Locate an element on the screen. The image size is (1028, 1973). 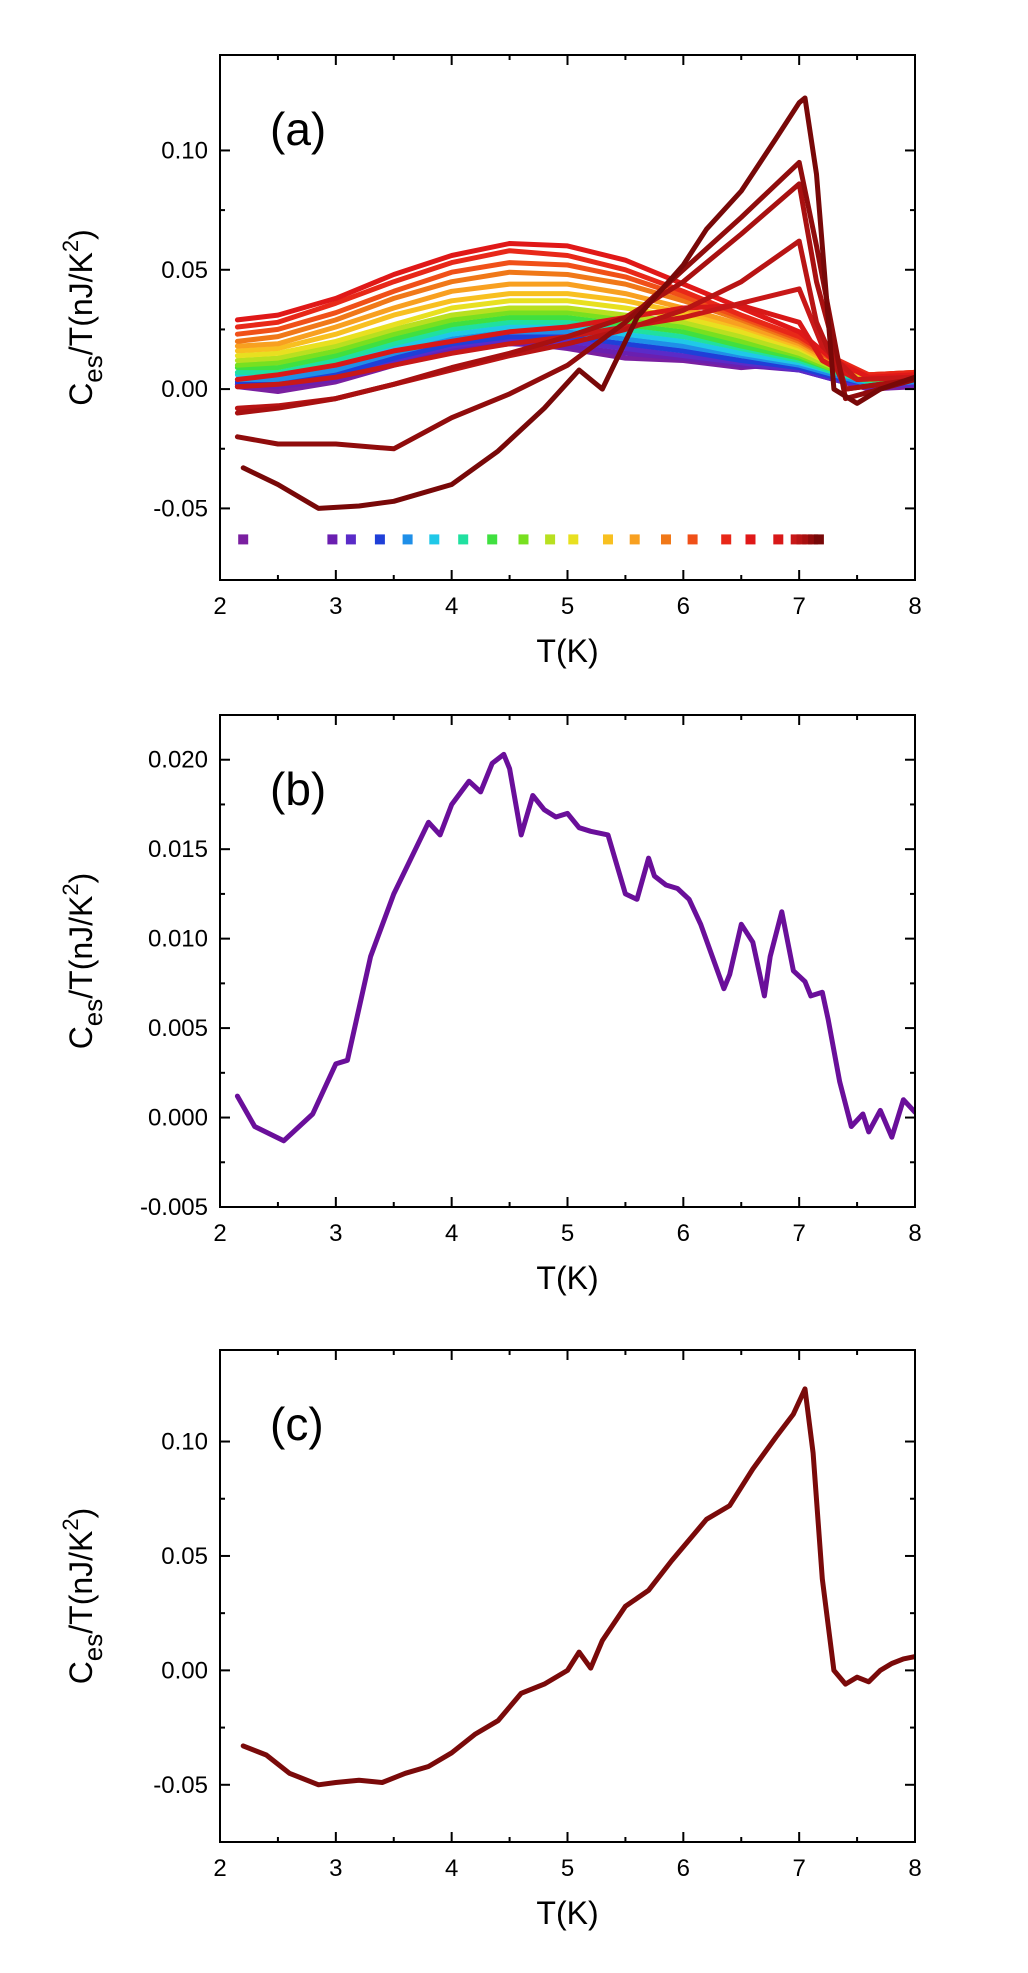
y-tick-label-a-0: -0.05 is located at coordinates (180, 508).